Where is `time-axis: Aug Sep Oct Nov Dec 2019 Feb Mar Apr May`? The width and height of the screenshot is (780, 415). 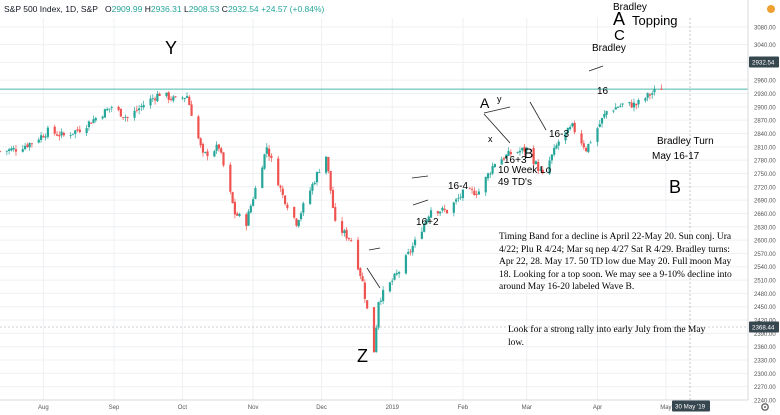
time-axis: Aug Sep Oct Nov Dec 2019 Feb Mar Apr May is located at coordinates (374, 405).